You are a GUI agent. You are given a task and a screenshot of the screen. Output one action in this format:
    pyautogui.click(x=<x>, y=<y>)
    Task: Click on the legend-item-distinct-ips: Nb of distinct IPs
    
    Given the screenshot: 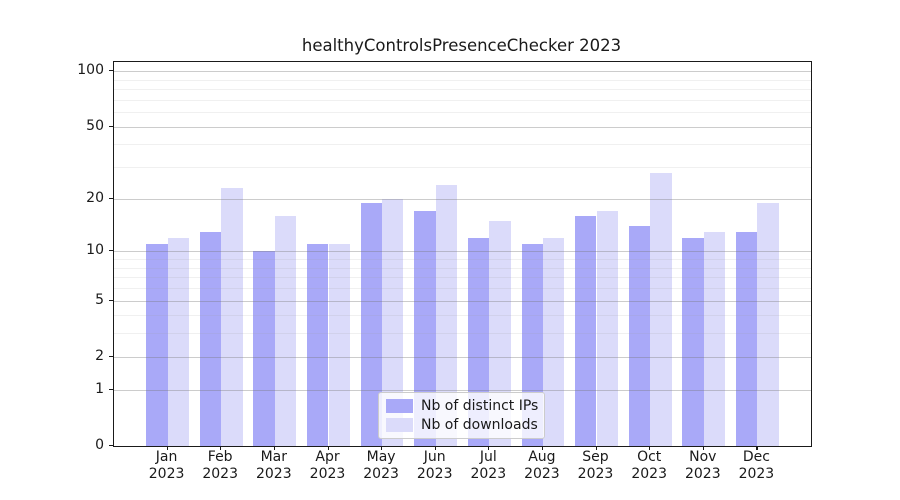 What is the action you would take?
    pyautogui.click(x=462, y=406)
    